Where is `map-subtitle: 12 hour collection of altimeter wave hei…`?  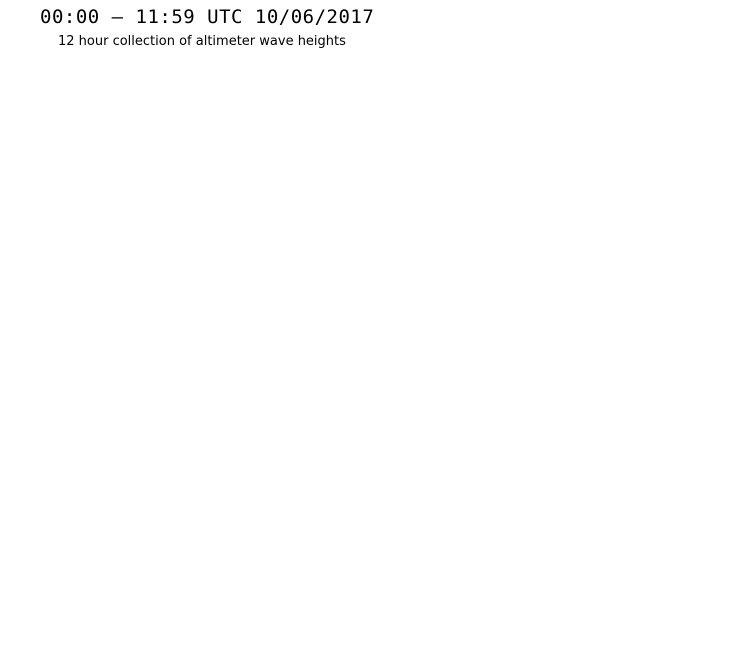
map-subtitle: 12 hour collection of altimeter wave hei… is located at coordinates (202, 41).